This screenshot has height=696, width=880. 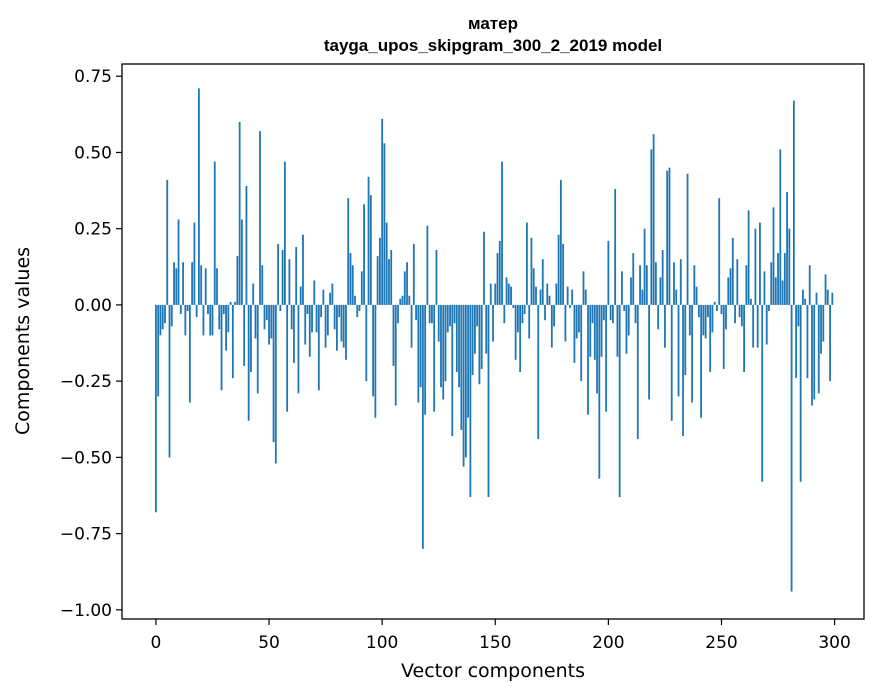 I want to click on y-tick-label: 0.75, so click(x=93, y=77).